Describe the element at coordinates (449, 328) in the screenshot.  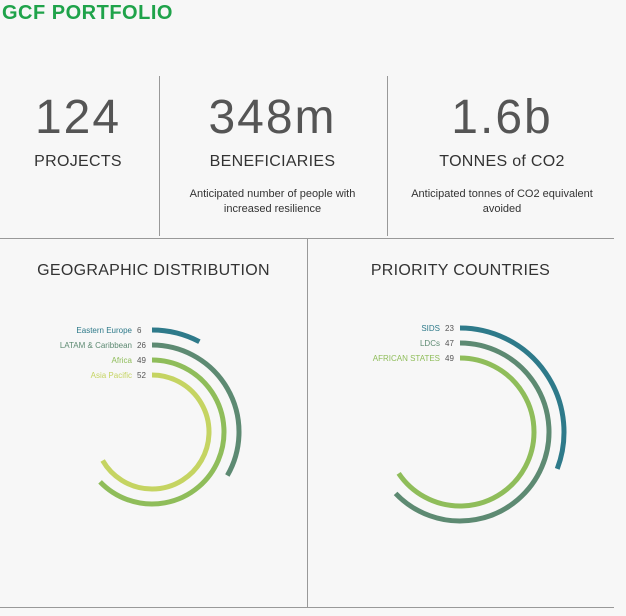
I see `ring-label-value: 23` at that location.